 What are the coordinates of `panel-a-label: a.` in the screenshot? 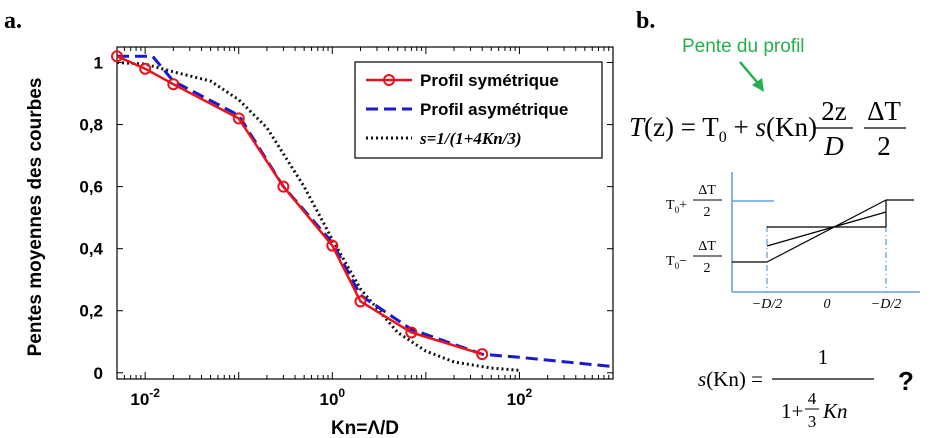 It's located at (13, 21).